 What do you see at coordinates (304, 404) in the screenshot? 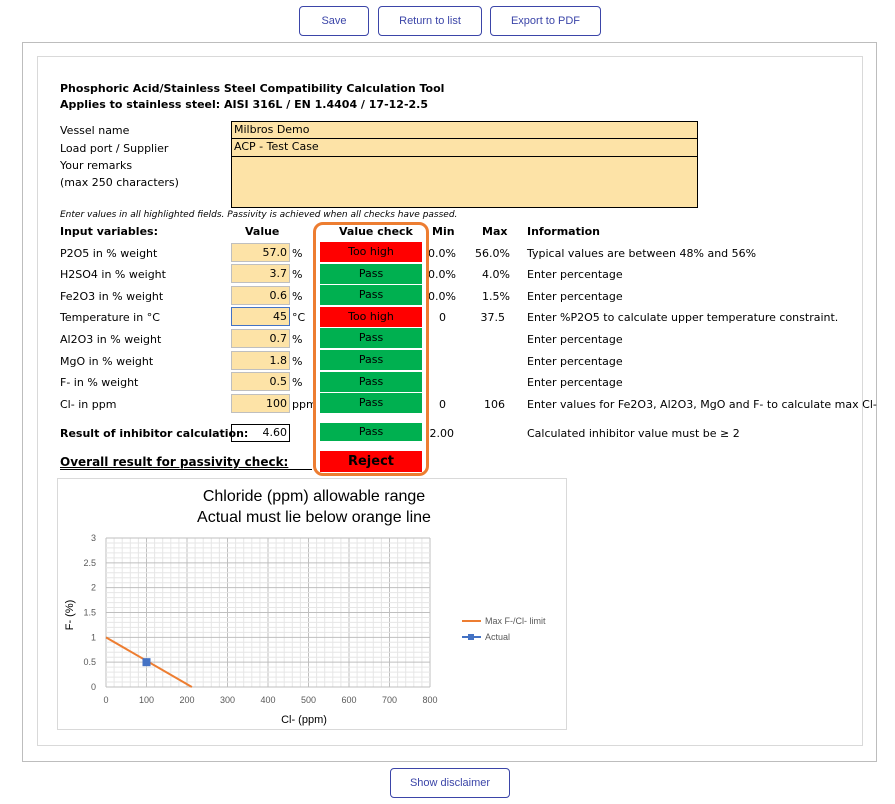
I see `unit-chloride: ppm` at bounding box center [304, 404].